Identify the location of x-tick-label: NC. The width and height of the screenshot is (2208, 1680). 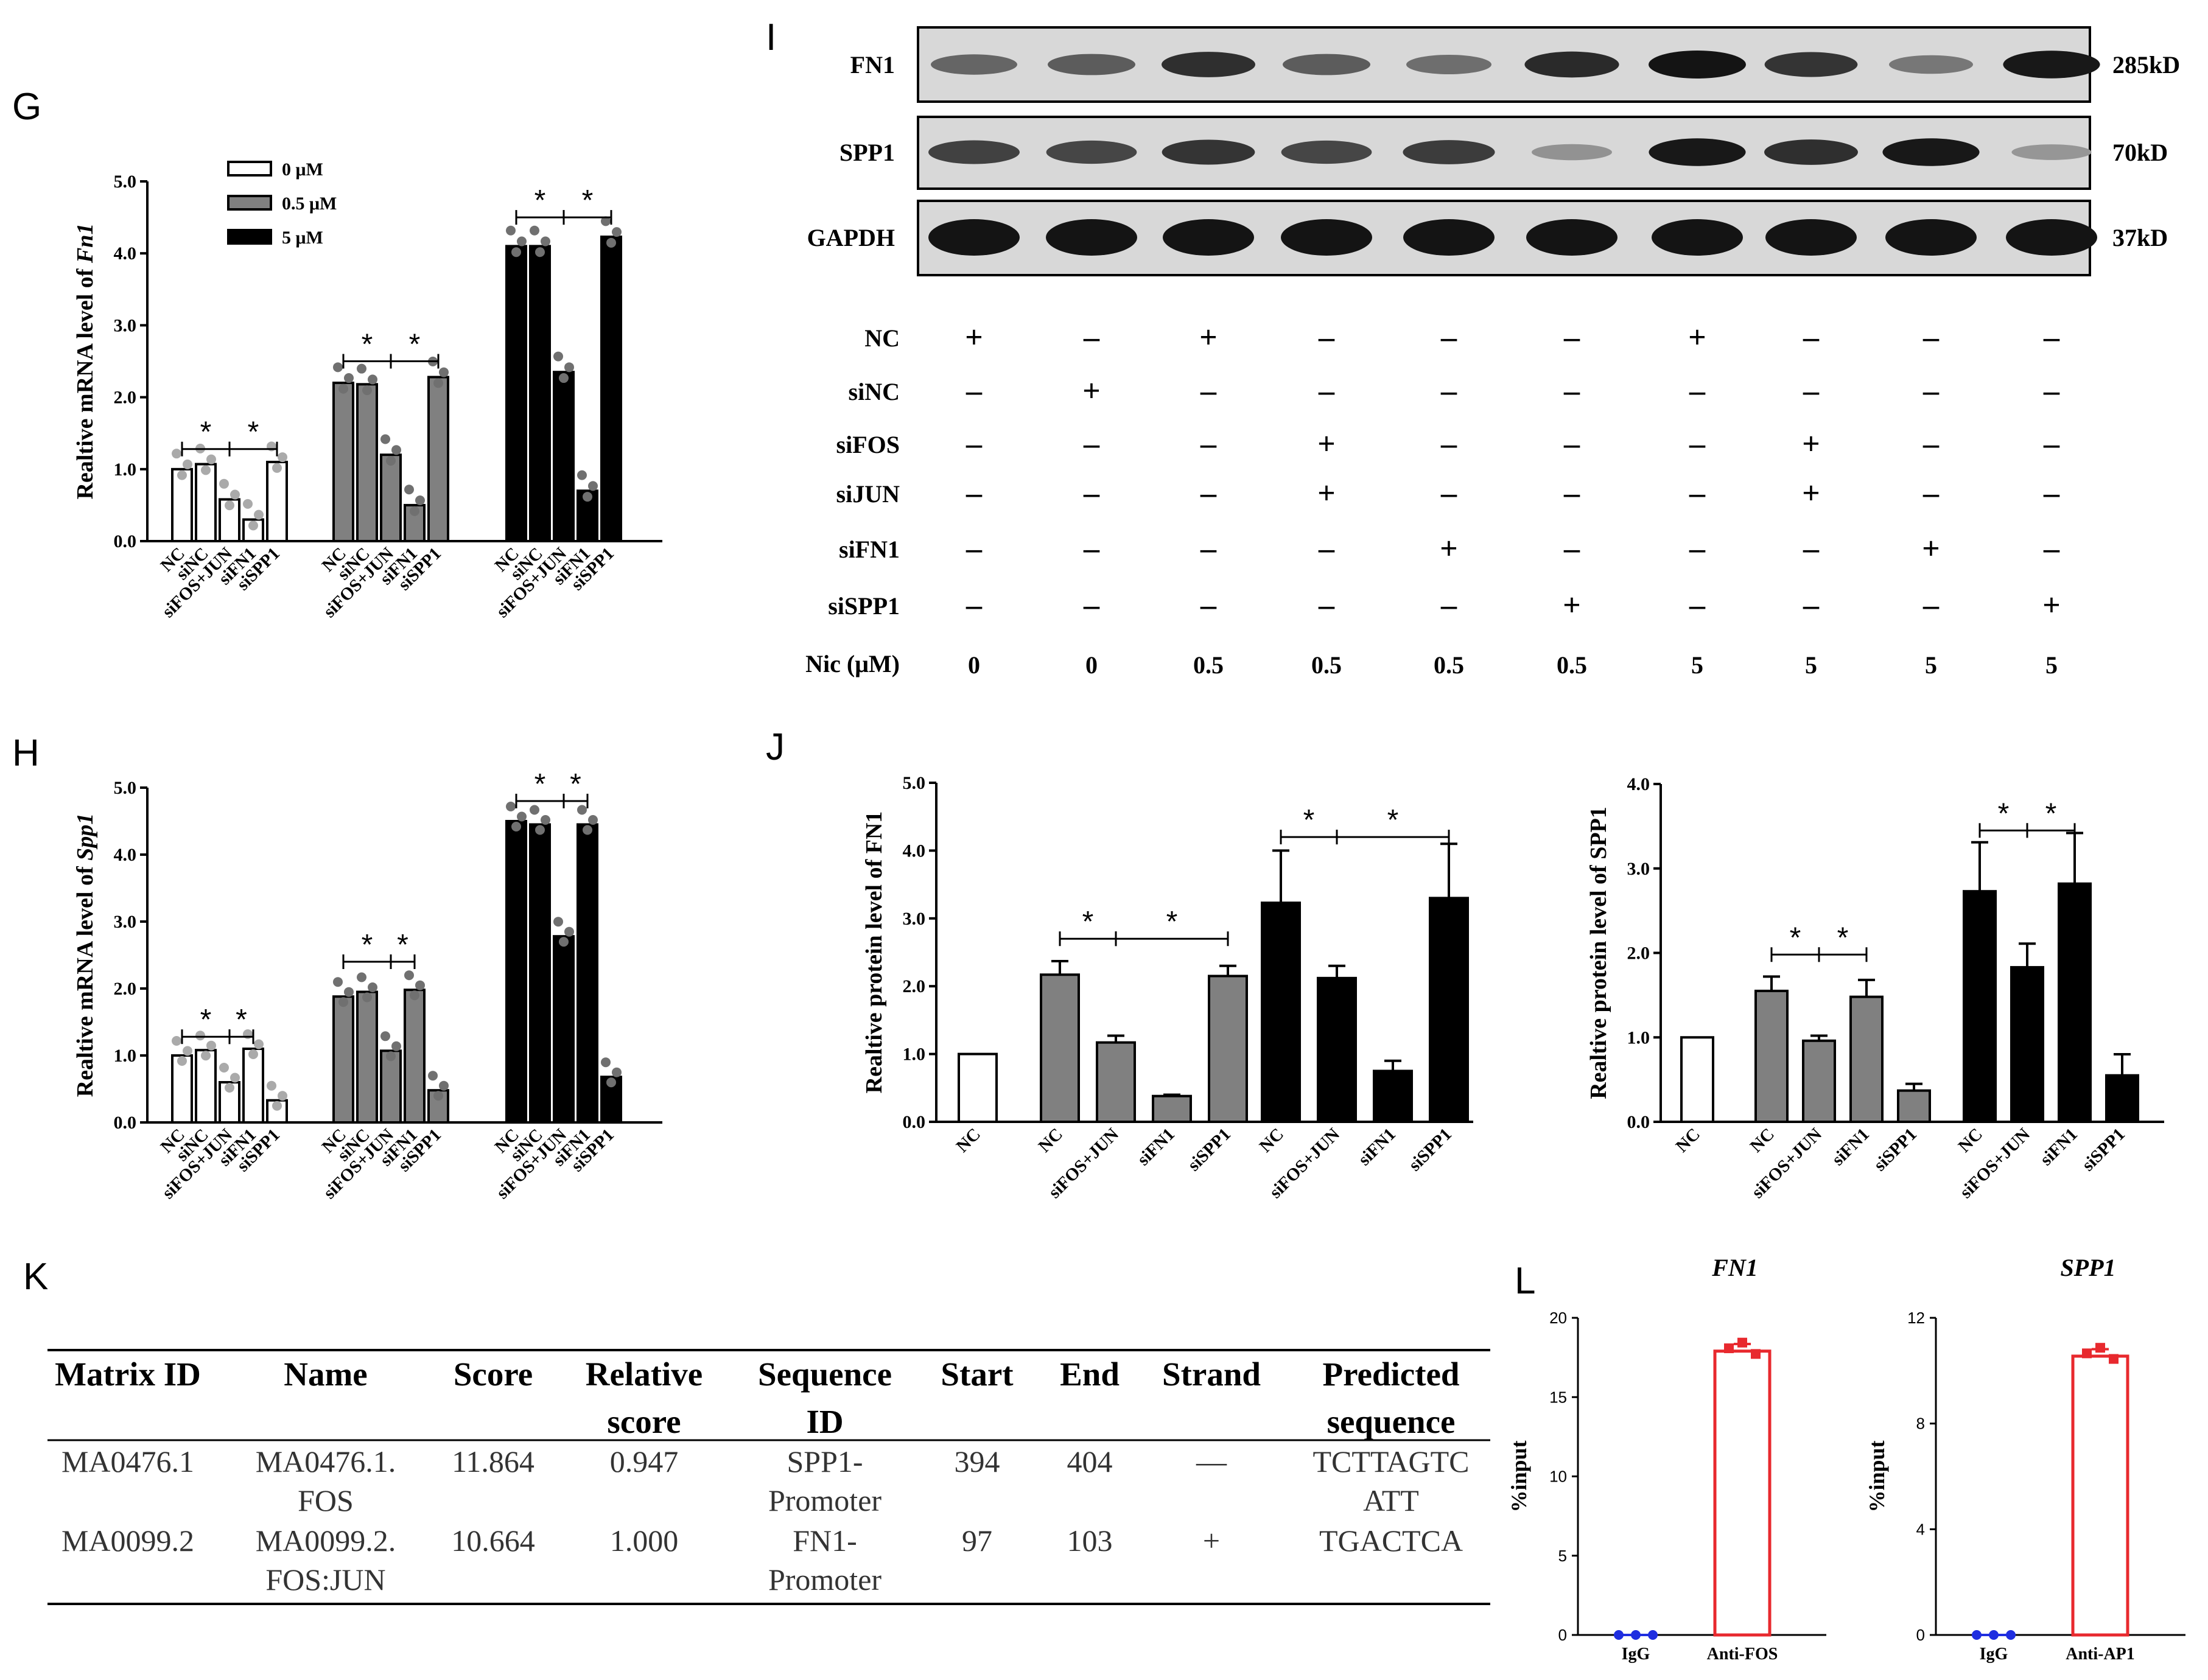
(968, 1140).